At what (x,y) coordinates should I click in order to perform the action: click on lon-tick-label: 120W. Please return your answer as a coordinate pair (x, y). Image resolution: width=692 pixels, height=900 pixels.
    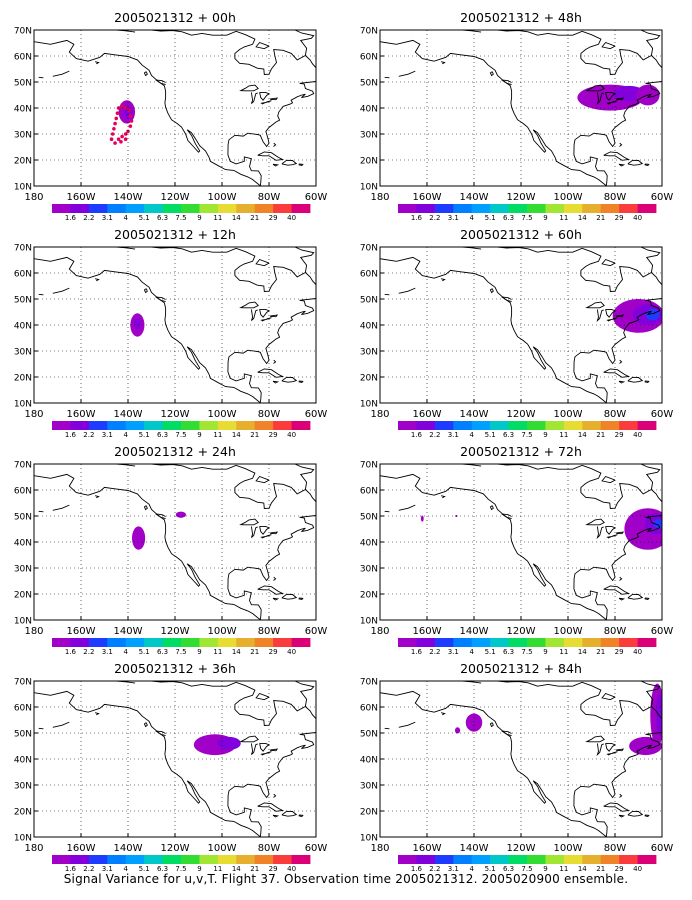
    Looking at the image, I should click on (175, 414).